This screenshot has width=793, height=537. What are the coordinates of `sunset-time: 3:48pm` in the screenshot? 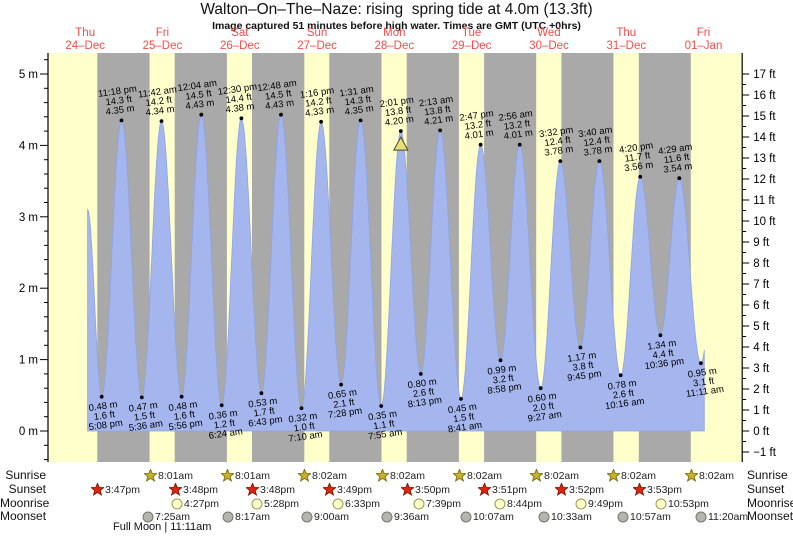 It's located at (278, 489).